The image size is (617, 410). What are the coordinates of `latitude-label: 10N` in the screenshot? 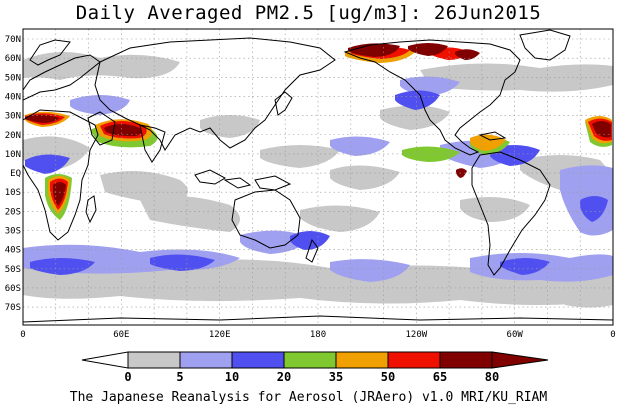 It's located at (13, 155).